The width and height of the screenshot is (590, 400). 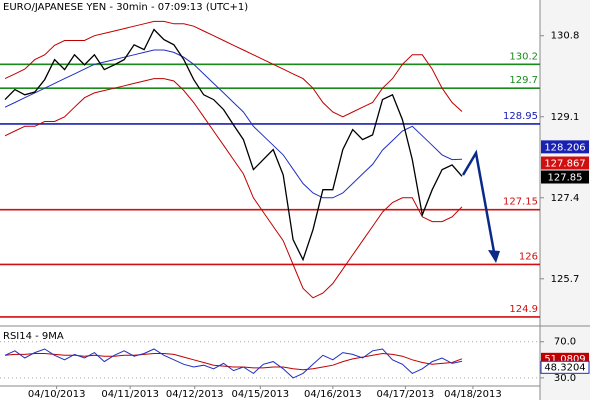 I want to click on trend-arrow, so click(x=478, y=201).